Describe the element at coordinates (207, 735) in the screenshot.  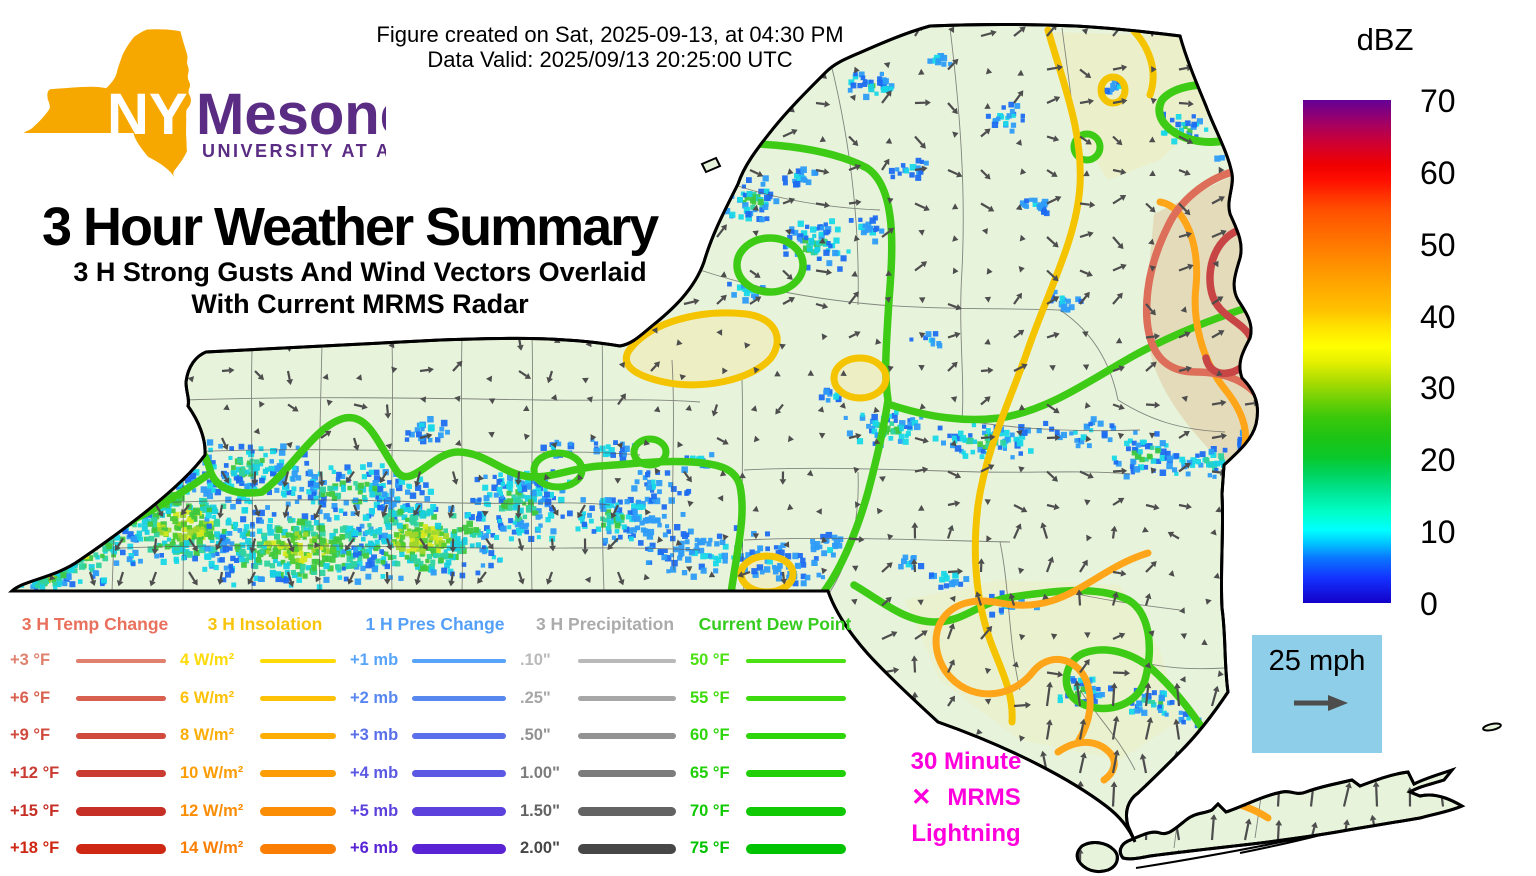
I see `legend-row-label: 8 W/m²` at that location.